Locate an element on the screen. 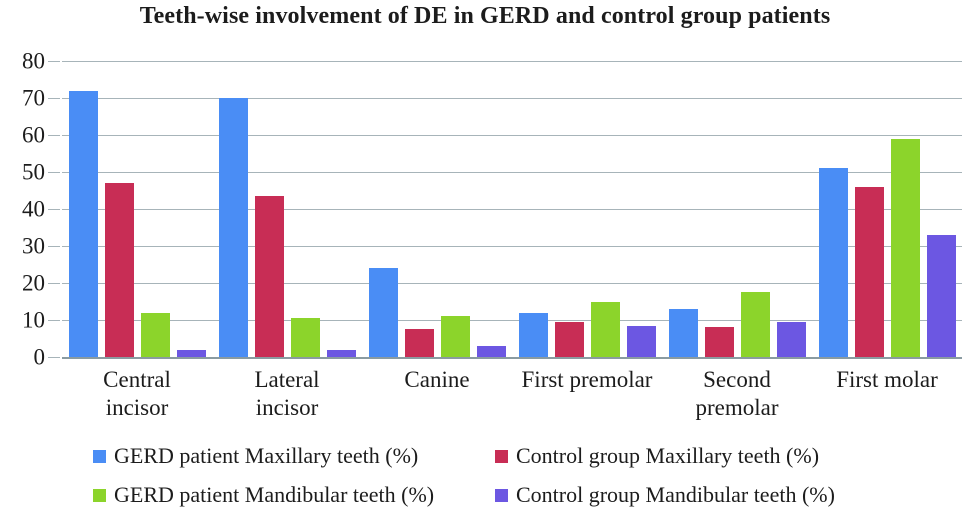 The height and width of the screenshot is (527, 970). legend-item: Control group Maxillary teeth (%) is located at coordinates (665, 456).